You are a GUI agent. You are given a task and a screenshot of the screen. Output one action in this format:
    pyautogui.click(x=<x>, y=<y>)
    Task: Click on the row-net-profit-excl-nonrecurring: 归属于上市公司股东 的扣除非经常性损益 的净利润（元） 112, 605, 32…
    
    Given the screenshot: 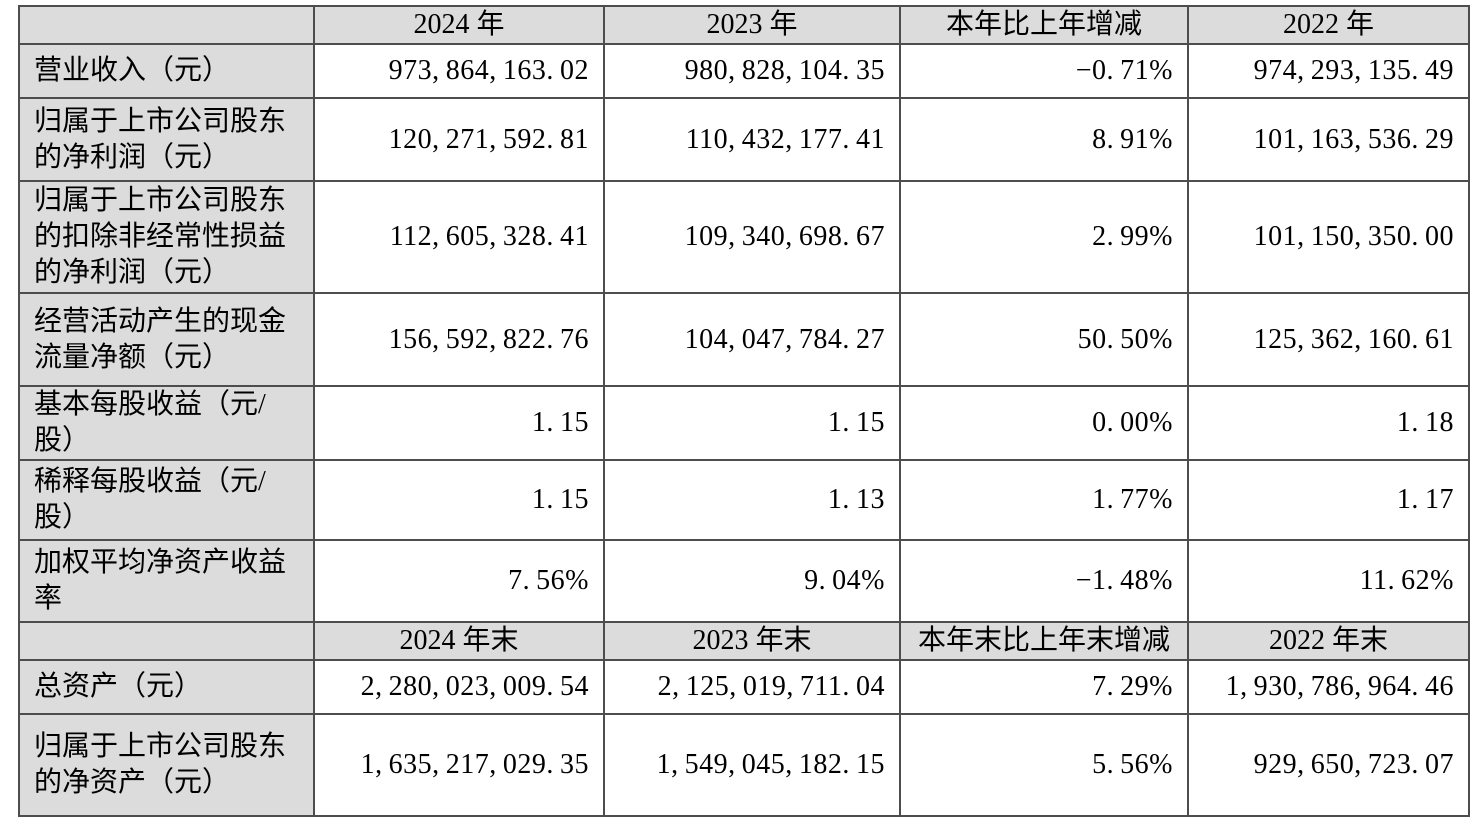 What is the action you would take?
    pyautogui.click(x=744, y=237)
    